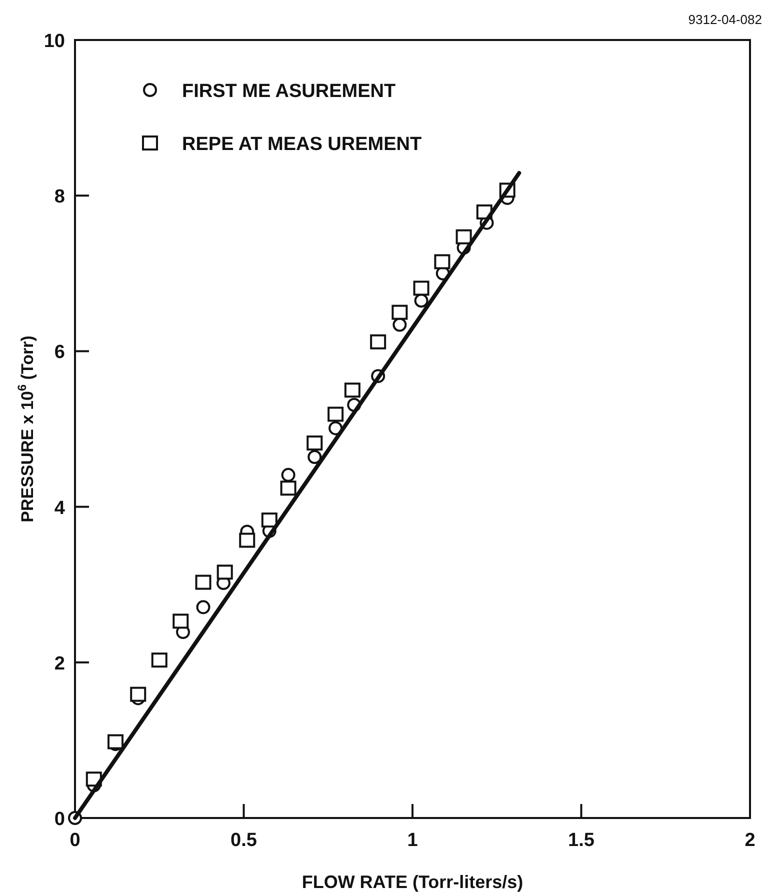 This screenshot has height=896, width=768. What do you see at coordinates (750, 840) in the screenshot?
I see `x-tick-label: 2` at bounding box center [750, 840].